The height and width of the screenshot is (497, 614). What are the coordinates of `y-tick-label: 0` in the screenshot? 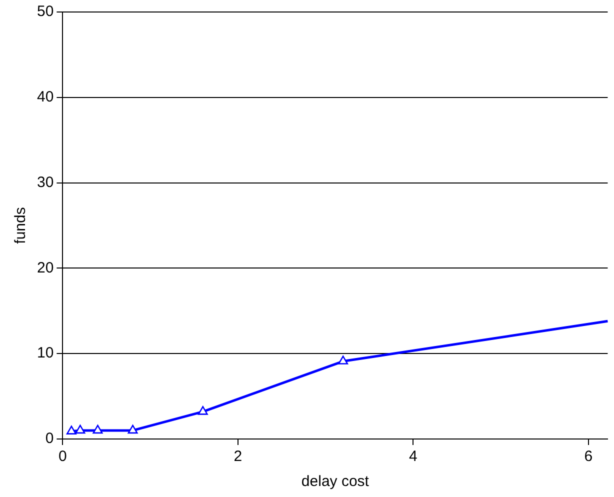 It's located at (49, 439).